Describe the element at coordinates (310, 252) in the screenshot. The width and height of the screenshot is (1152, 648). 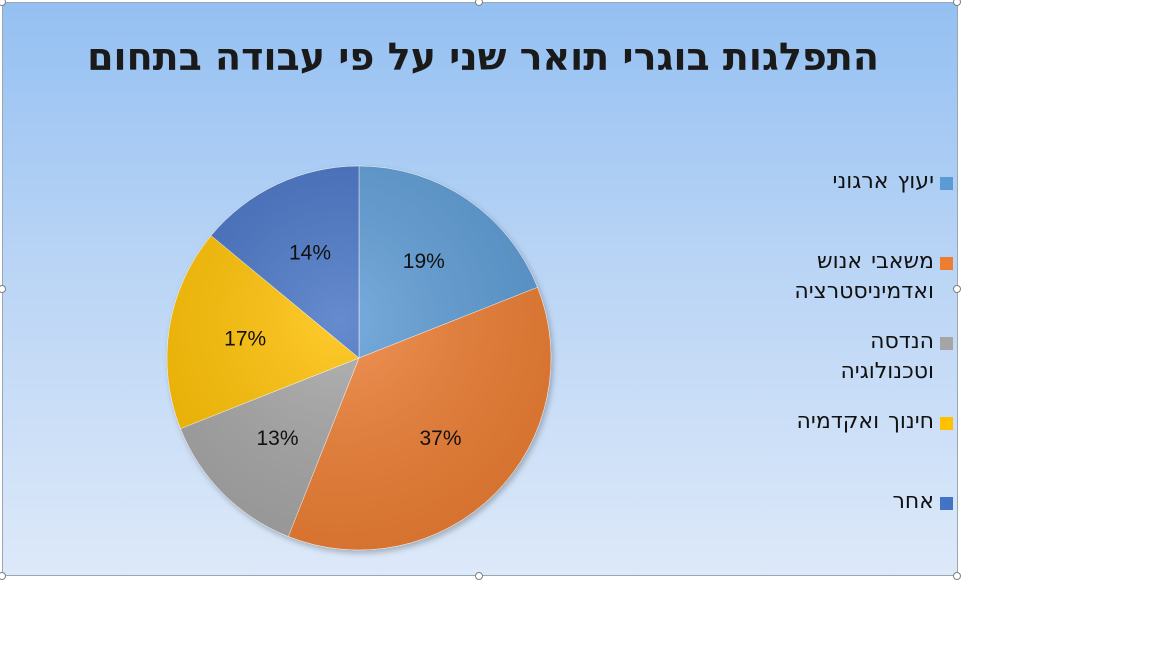
I see `data-label-5: 14%` at that location.